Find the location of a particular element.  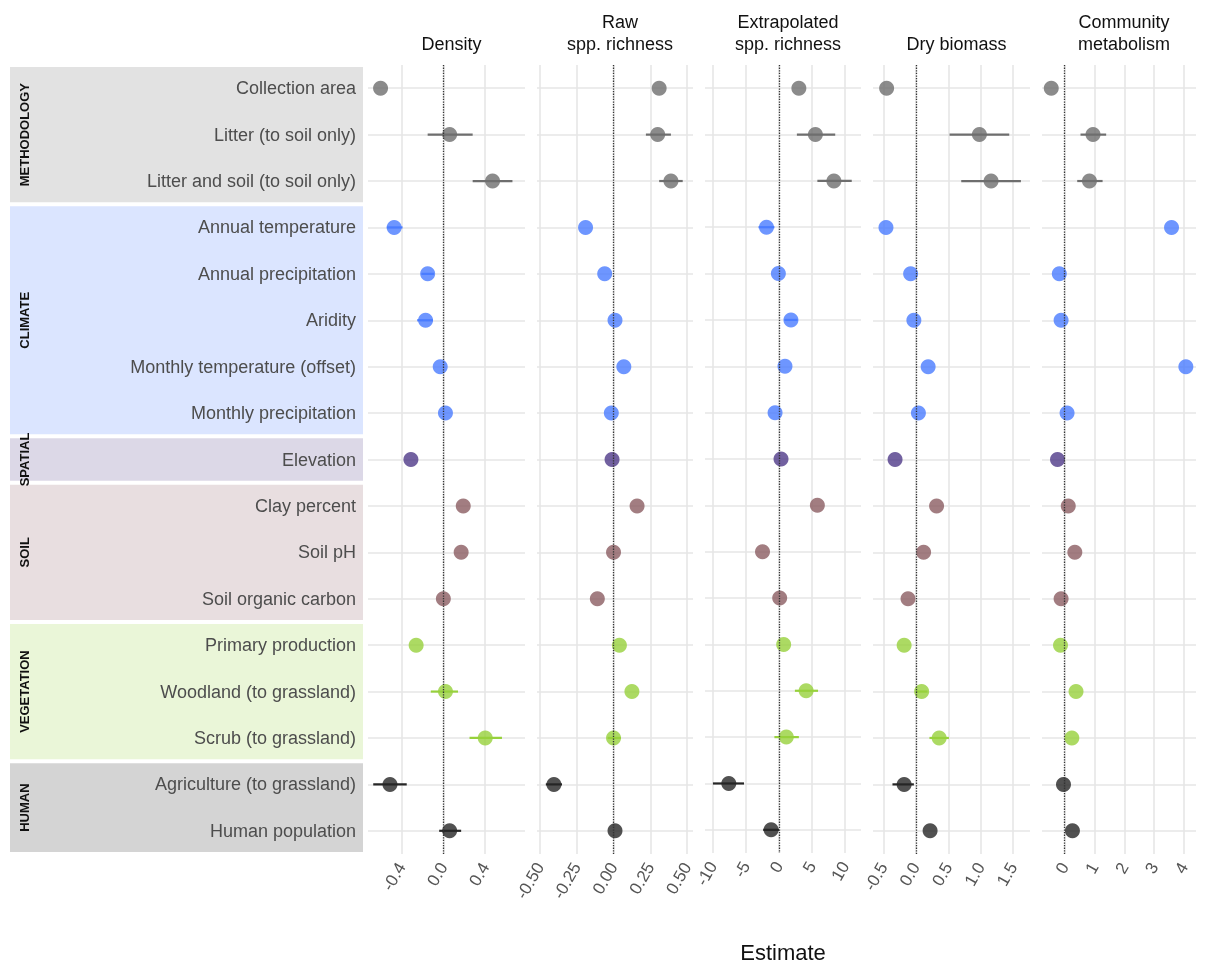

x-tick-label: 4 is located at coordinates (1182, 868).